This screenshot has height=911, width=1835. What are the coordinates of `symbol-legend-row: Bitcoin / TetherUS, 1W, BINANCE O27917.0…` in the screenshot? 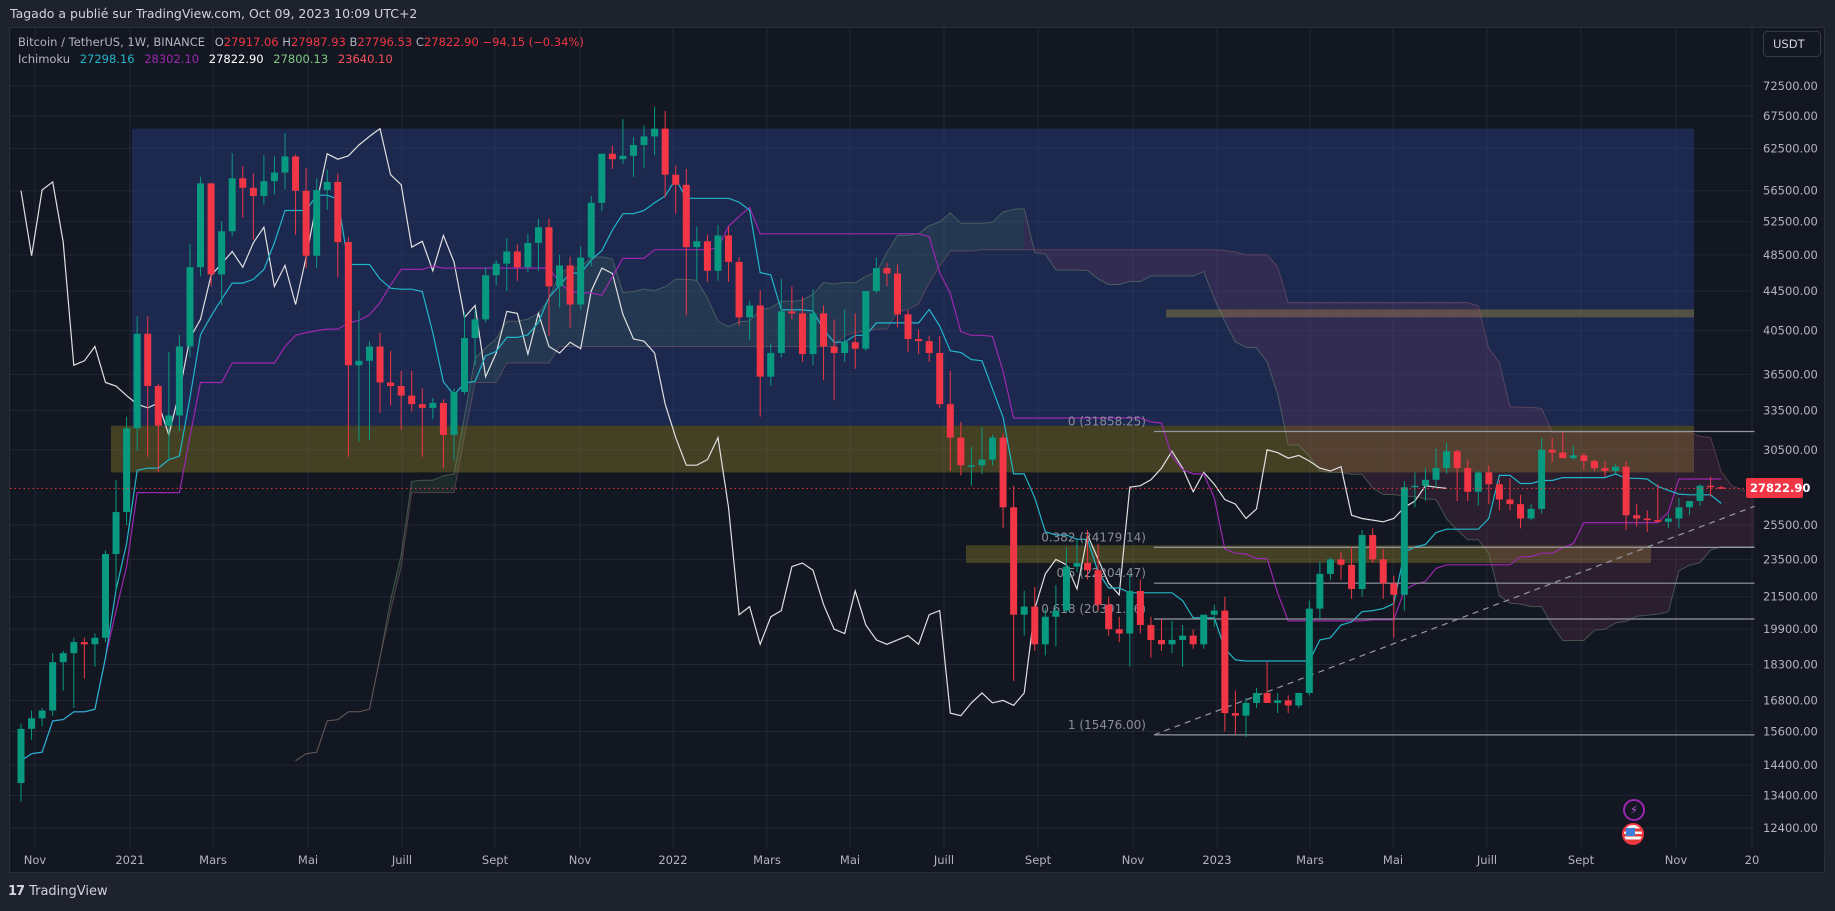 It's located at (304, 42).